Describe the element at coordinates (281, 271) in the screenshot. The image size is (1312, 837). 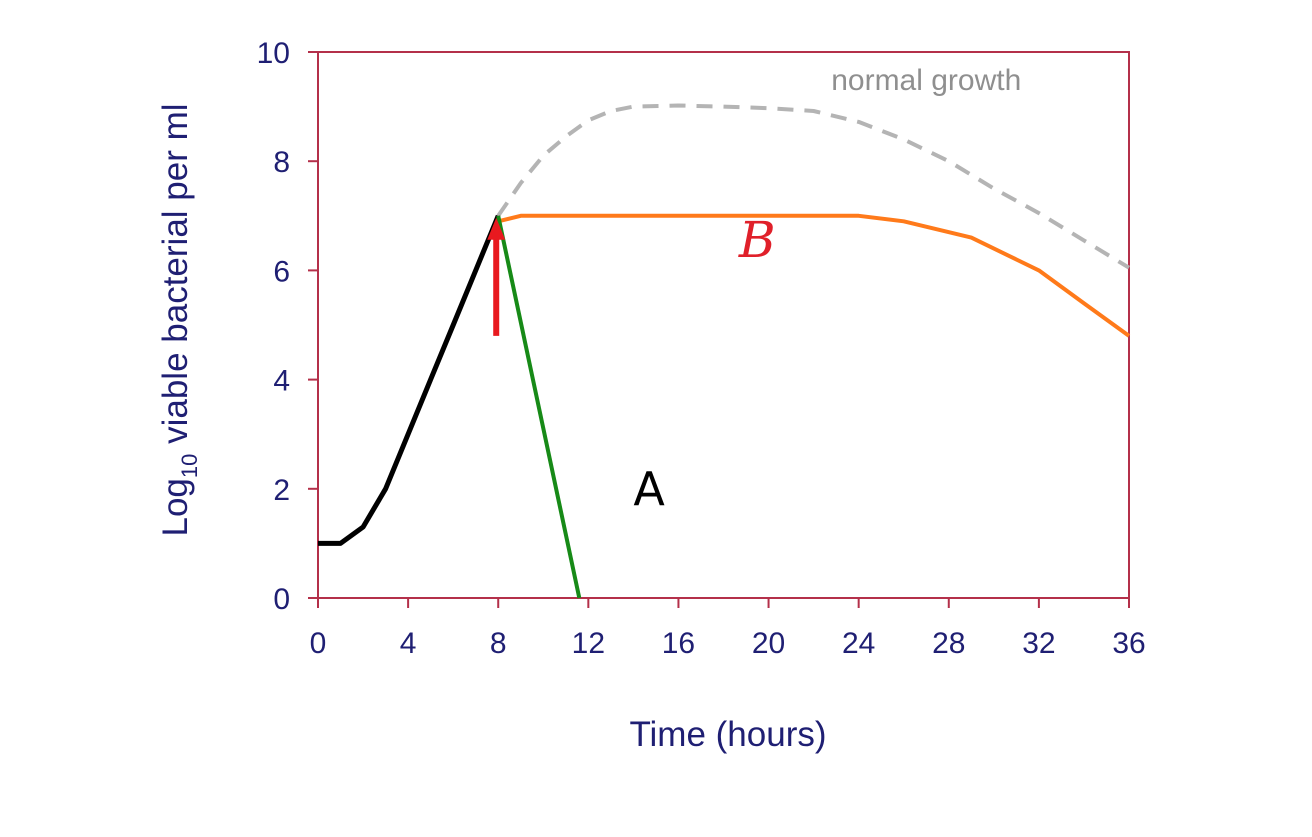
I see `y-tick-label: 6` at that location.